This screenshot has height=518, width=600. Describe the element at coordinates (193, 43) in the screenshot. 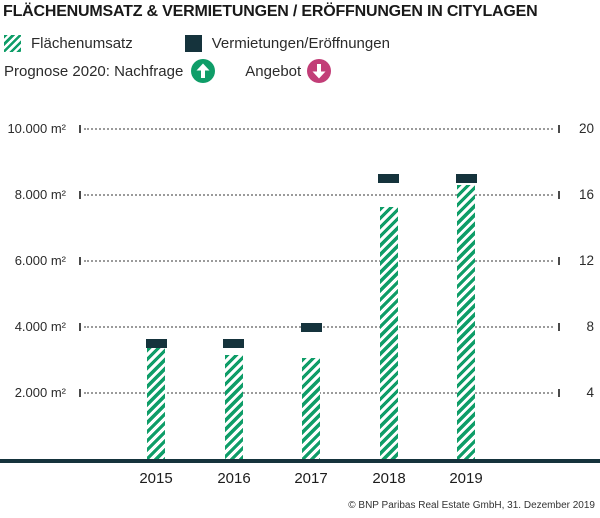

I see `vermietungen-swatch-icon` at that location.